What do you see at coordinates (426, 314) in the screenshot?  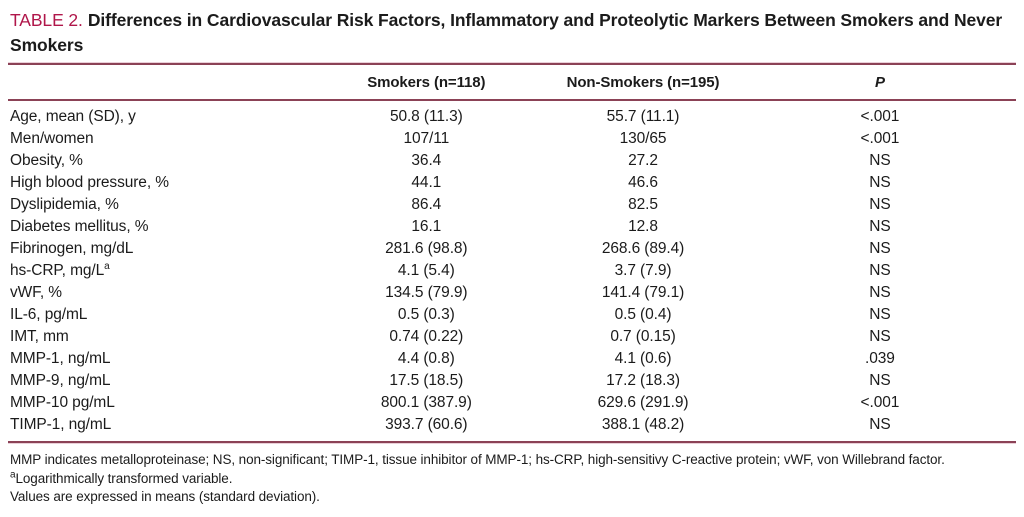 I see `cell-smokers: 0.5 (0.3)` at bounding box center [426, 314].